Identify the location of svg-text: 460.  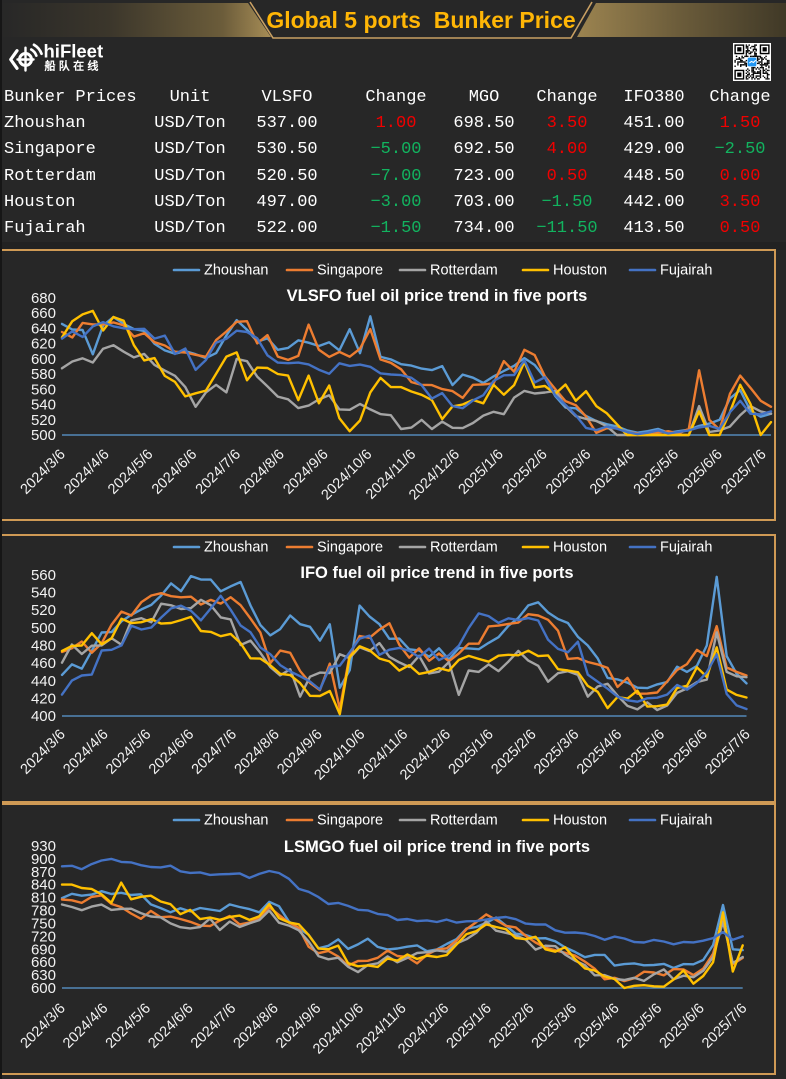
(43, 663).